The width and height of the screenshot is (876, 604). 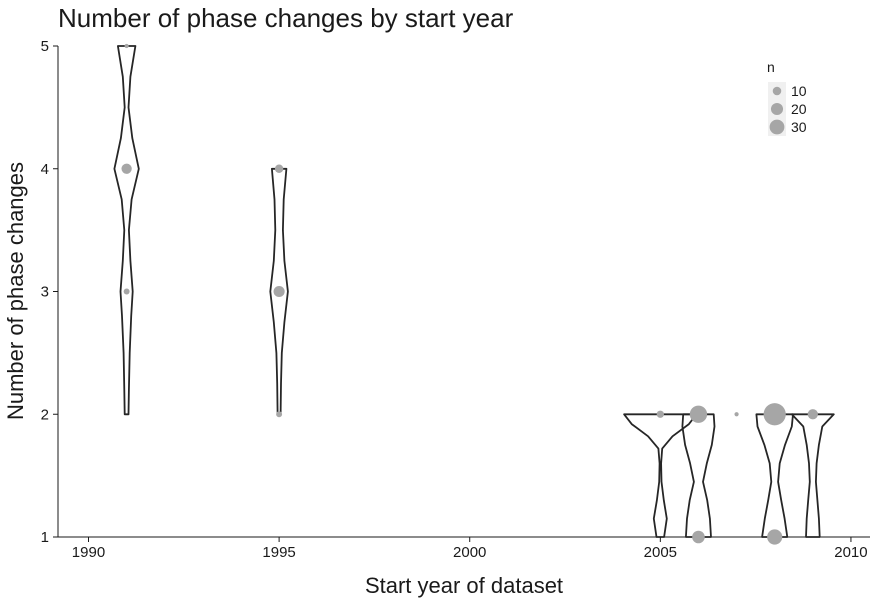 What do you see at coordinates (736, 414) in the screenshot?
I see `count-point-2007` at bounding box center [736, 414].